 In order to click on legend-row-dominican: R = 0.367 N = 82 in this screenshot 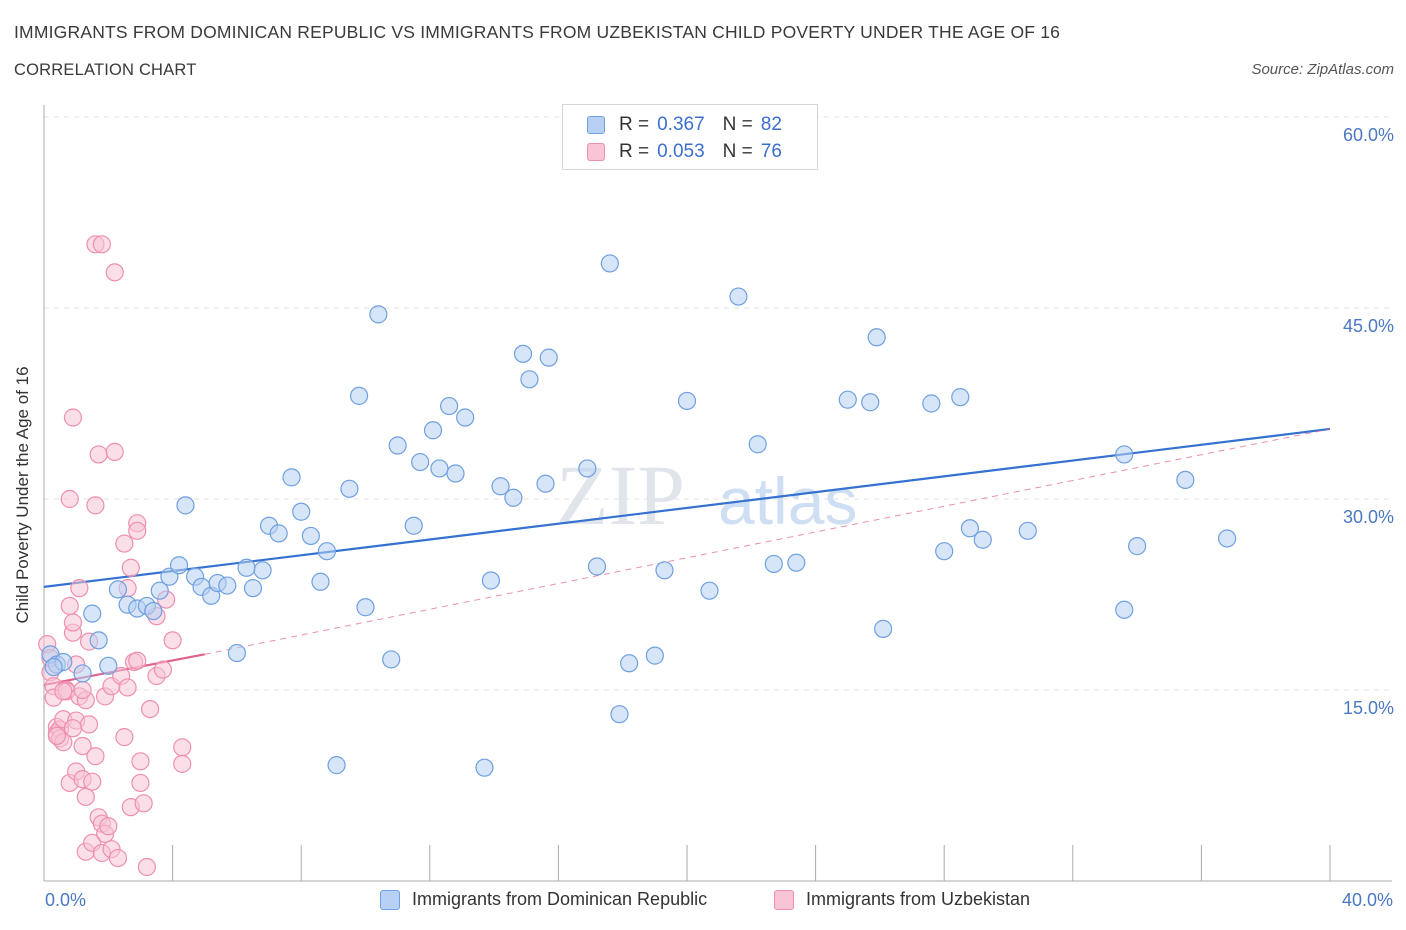, I will do `click(684, 125)`.